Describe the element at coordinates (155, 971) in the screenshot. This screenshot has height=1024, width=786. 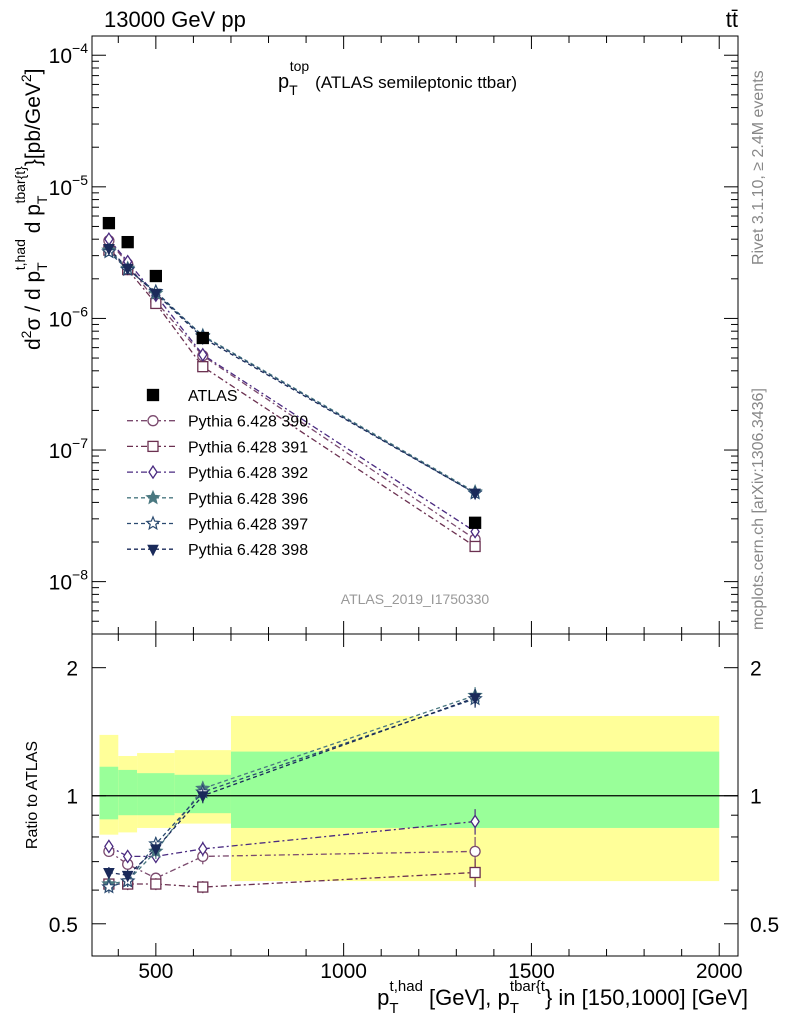
I see `x-tick-label: 500` at that location.